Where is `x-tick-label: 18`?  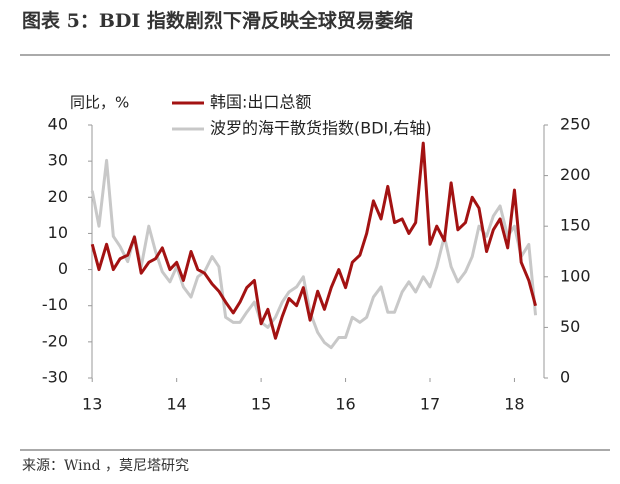 x-tick-label: 18 is located at coordinates (514, 404).